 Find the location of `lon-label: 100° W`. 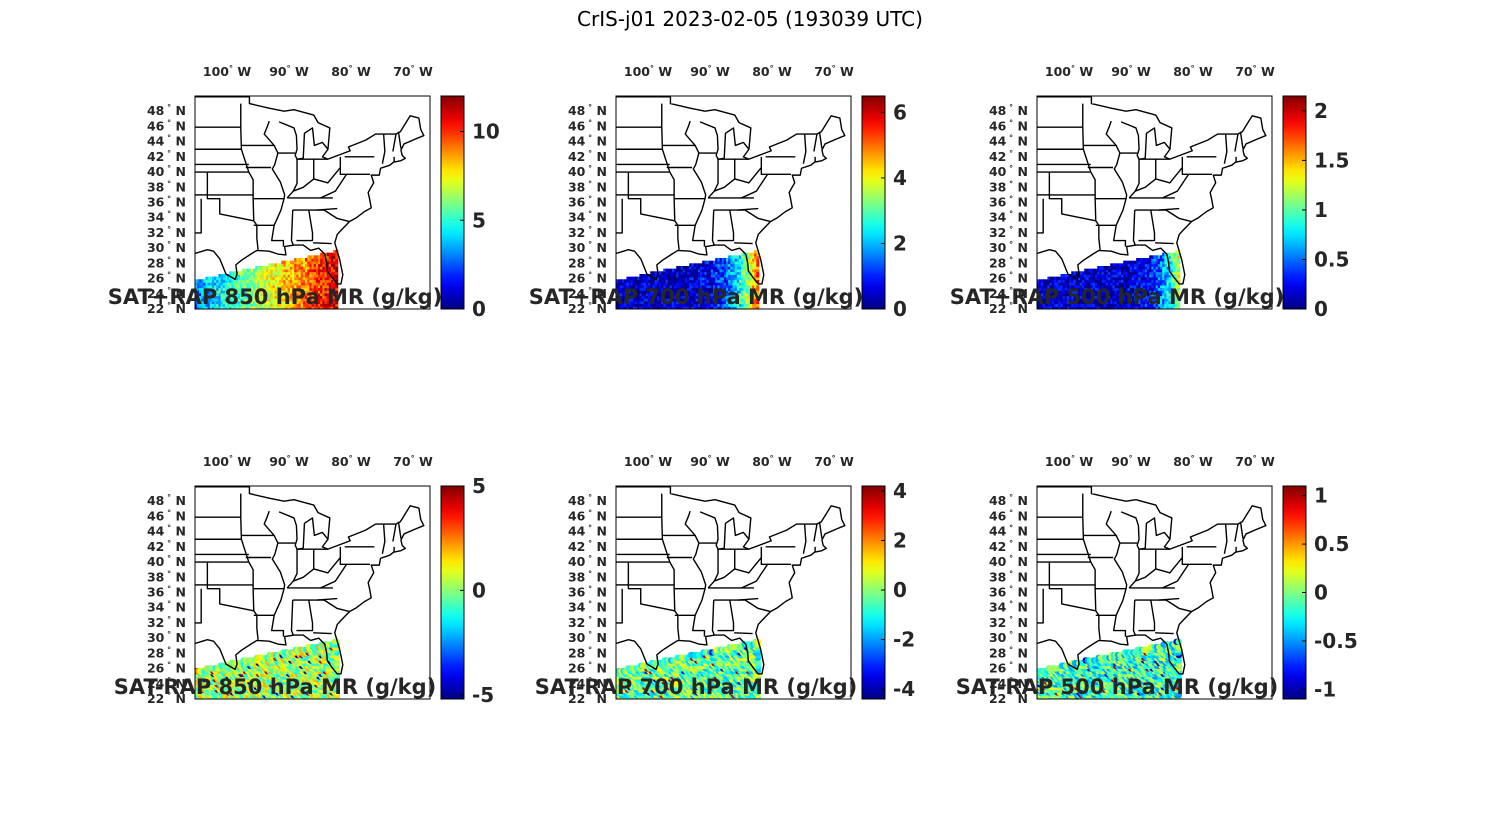

lon-label: 100° W is located at coordinates (1069, 71).